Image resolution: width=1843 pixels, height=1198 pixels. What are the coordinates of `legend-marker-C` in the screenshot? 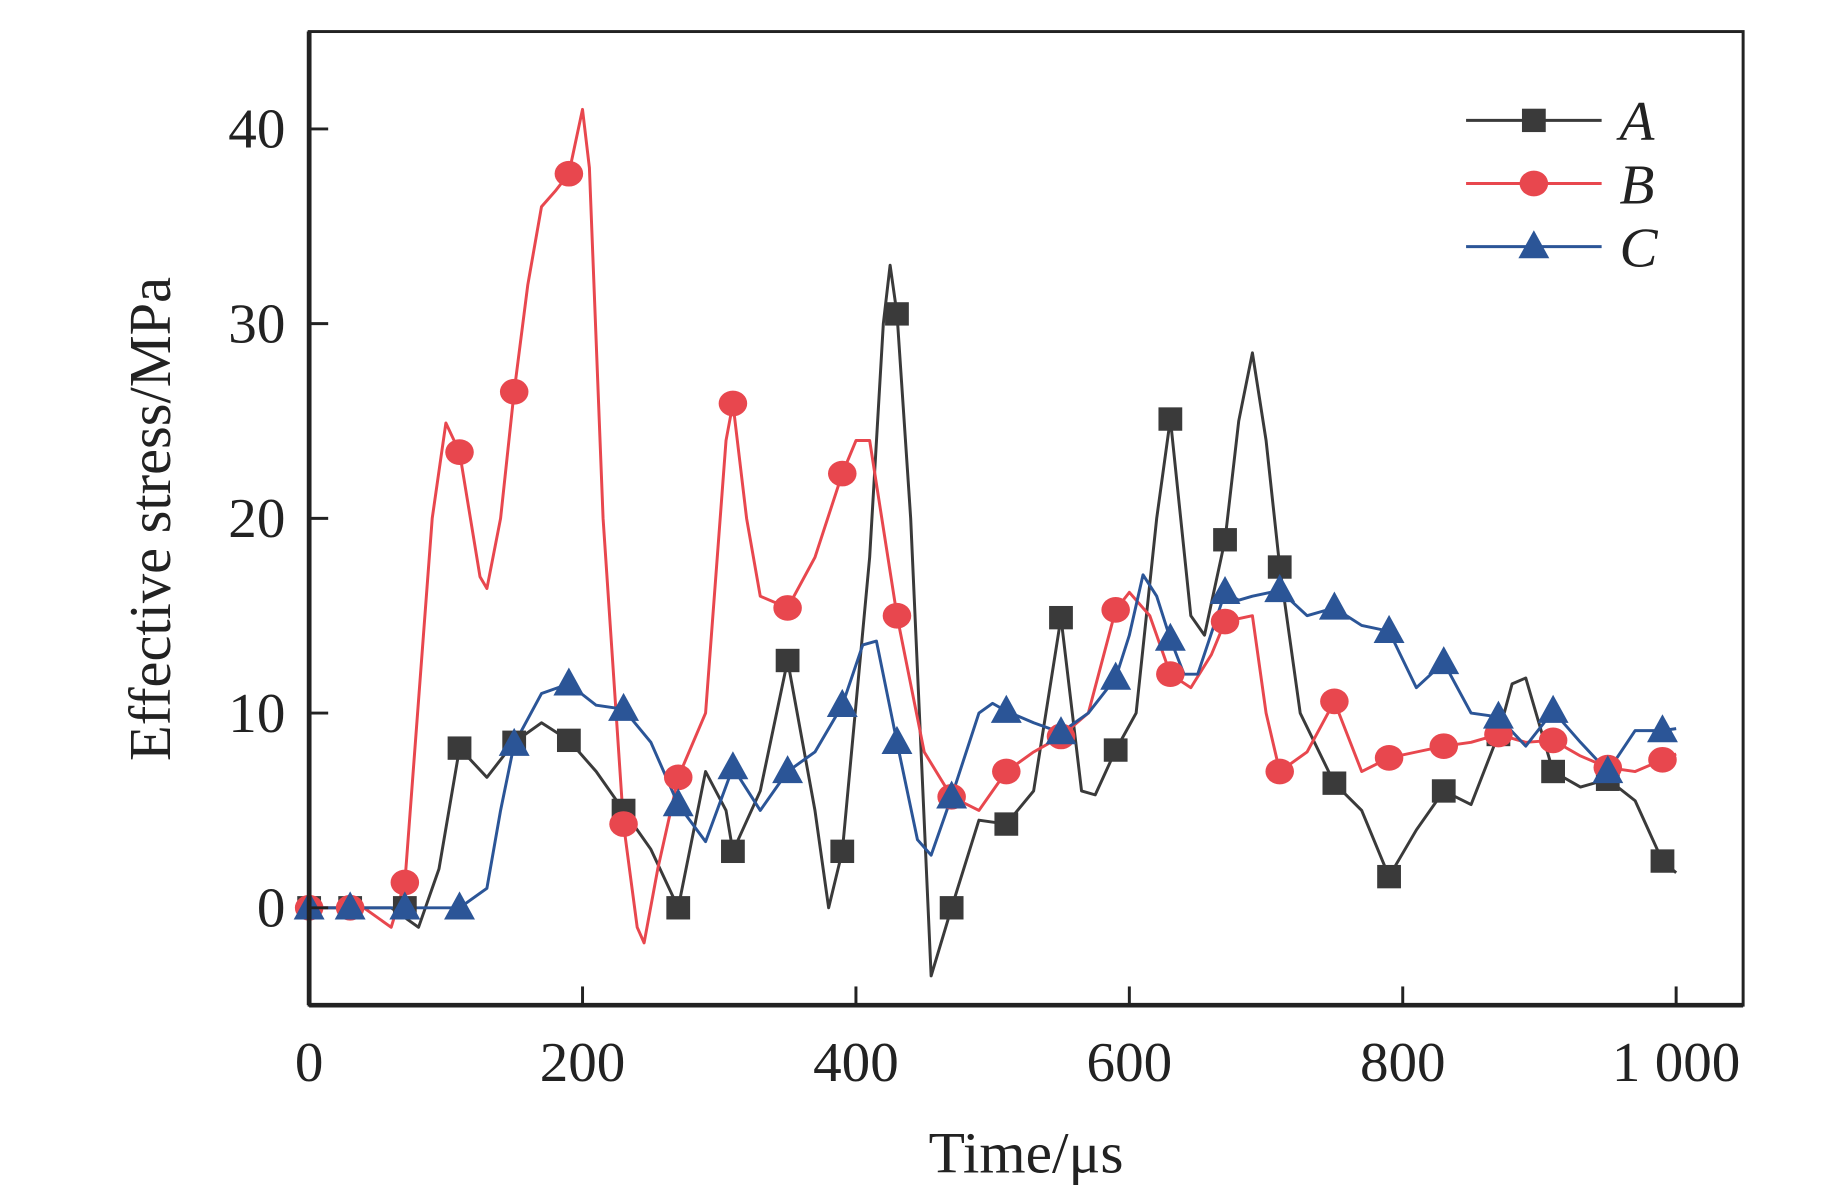 It's located at (1534, 244).